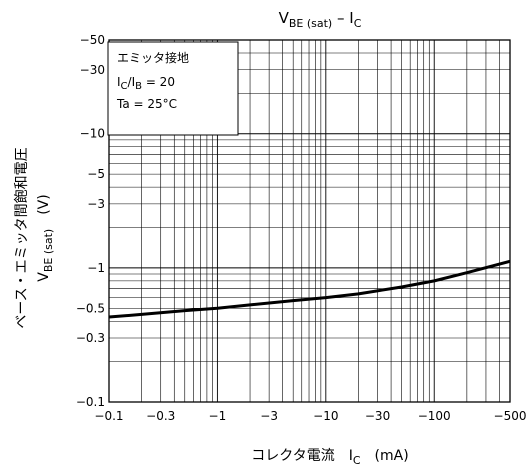 This screenshot has width=532, height=470. Describe the element at coordinates (269, 416) in the screenshot. I see `x-tick-label: −3` at that location.